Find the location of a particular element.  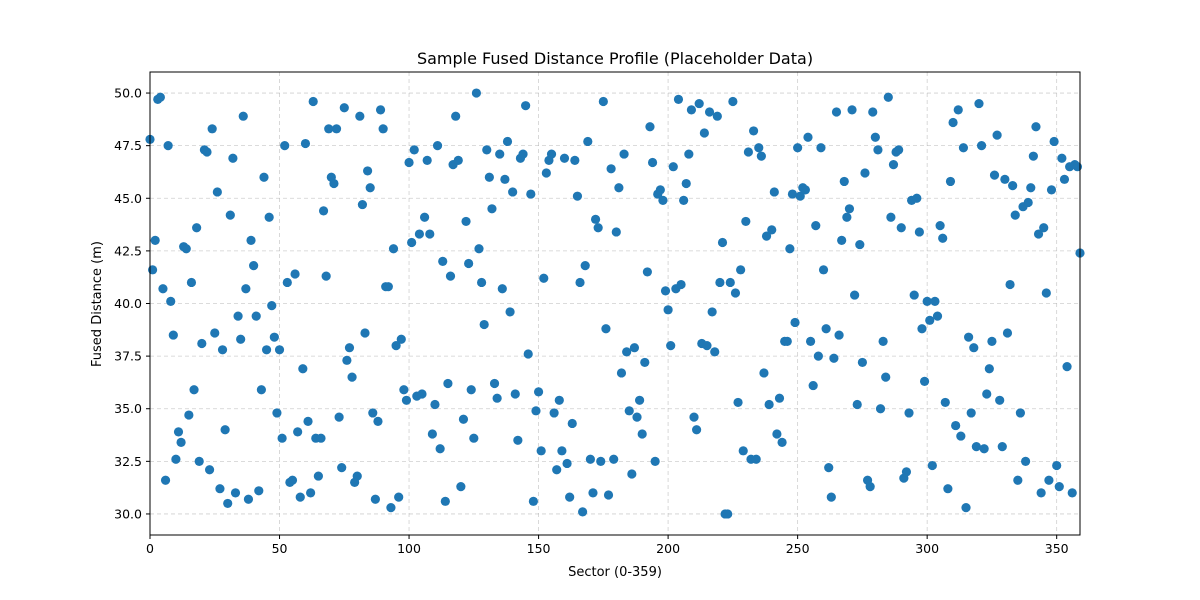

x-tick-label: 300 is located at coordinates (927, 548).